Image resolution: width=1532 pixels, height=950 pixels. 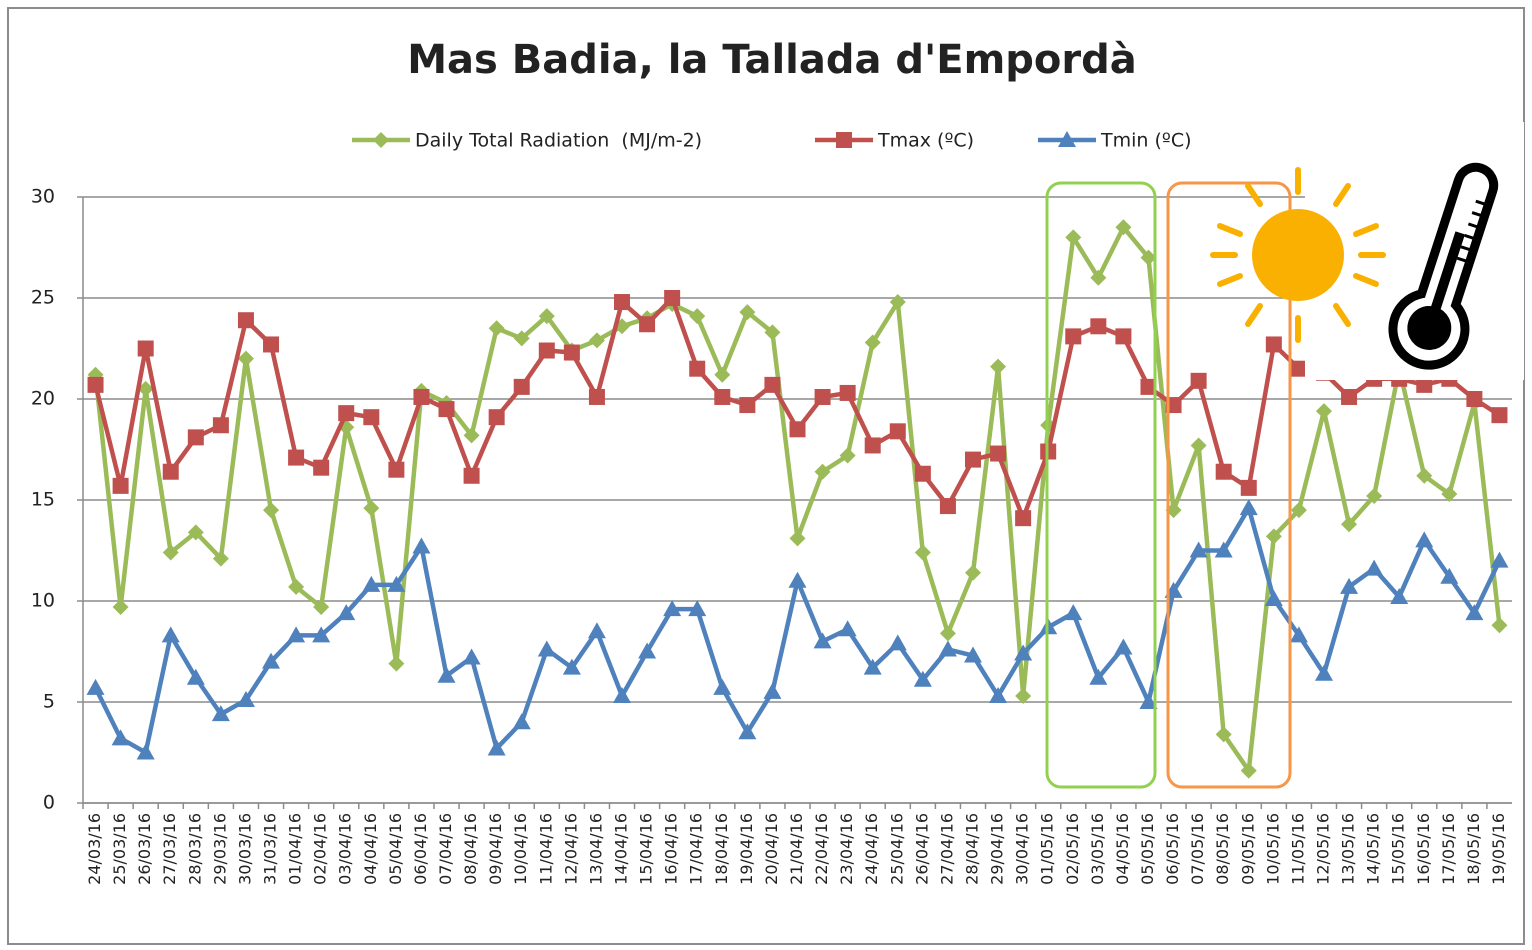 What do you see at coordinates (43, 298) in the screenshot?
I see `y-tick-label: 25` at bounding box center [43, 298].